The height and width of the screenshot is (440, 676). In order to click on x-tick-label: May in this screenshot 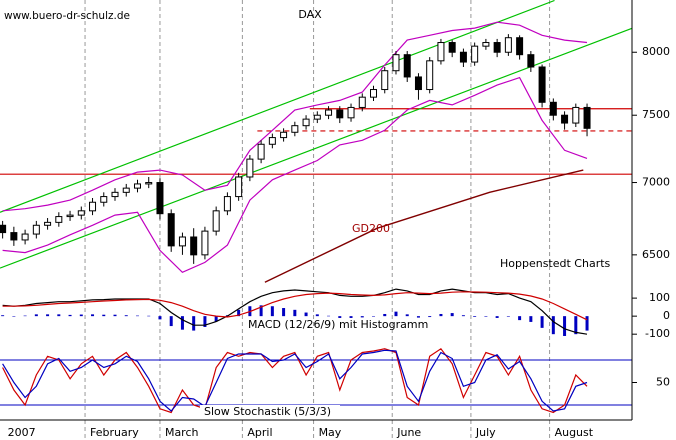, I will do `click(330, 432)`.